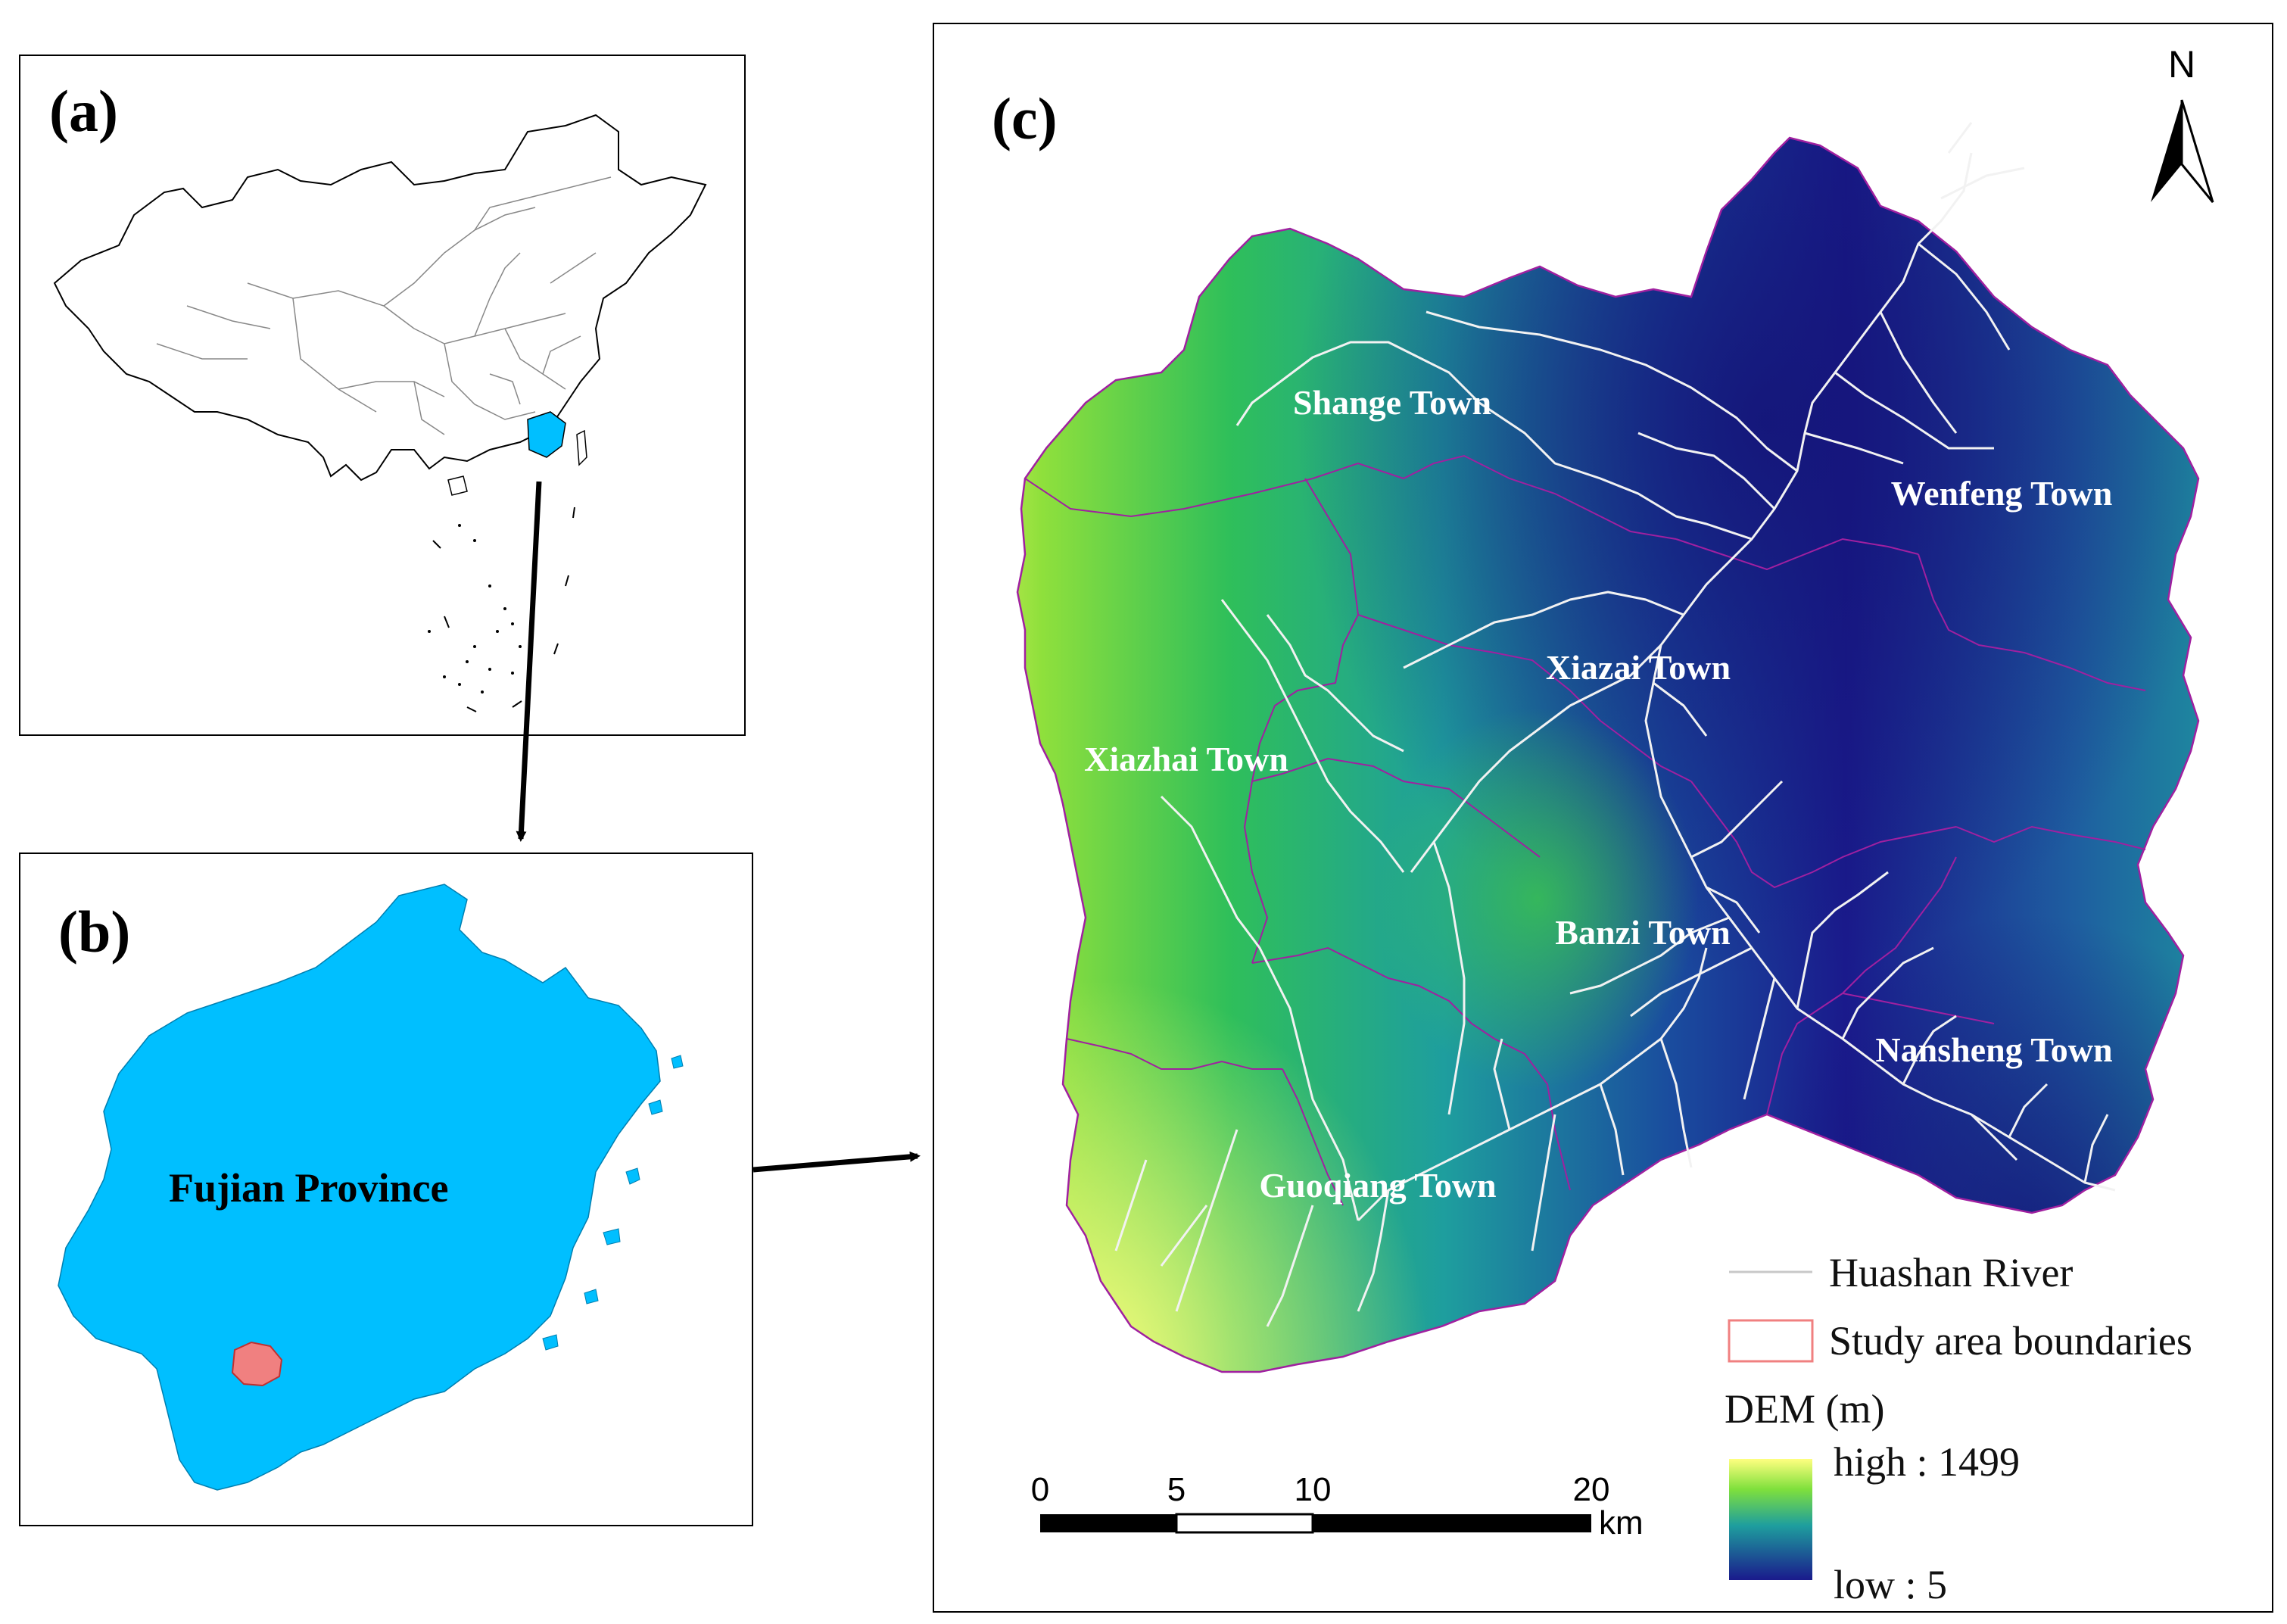 The width and height of the screenshot is (2287, 1624). I want to click on legend-dem-high: high : 1499, so click(1928, 1462).